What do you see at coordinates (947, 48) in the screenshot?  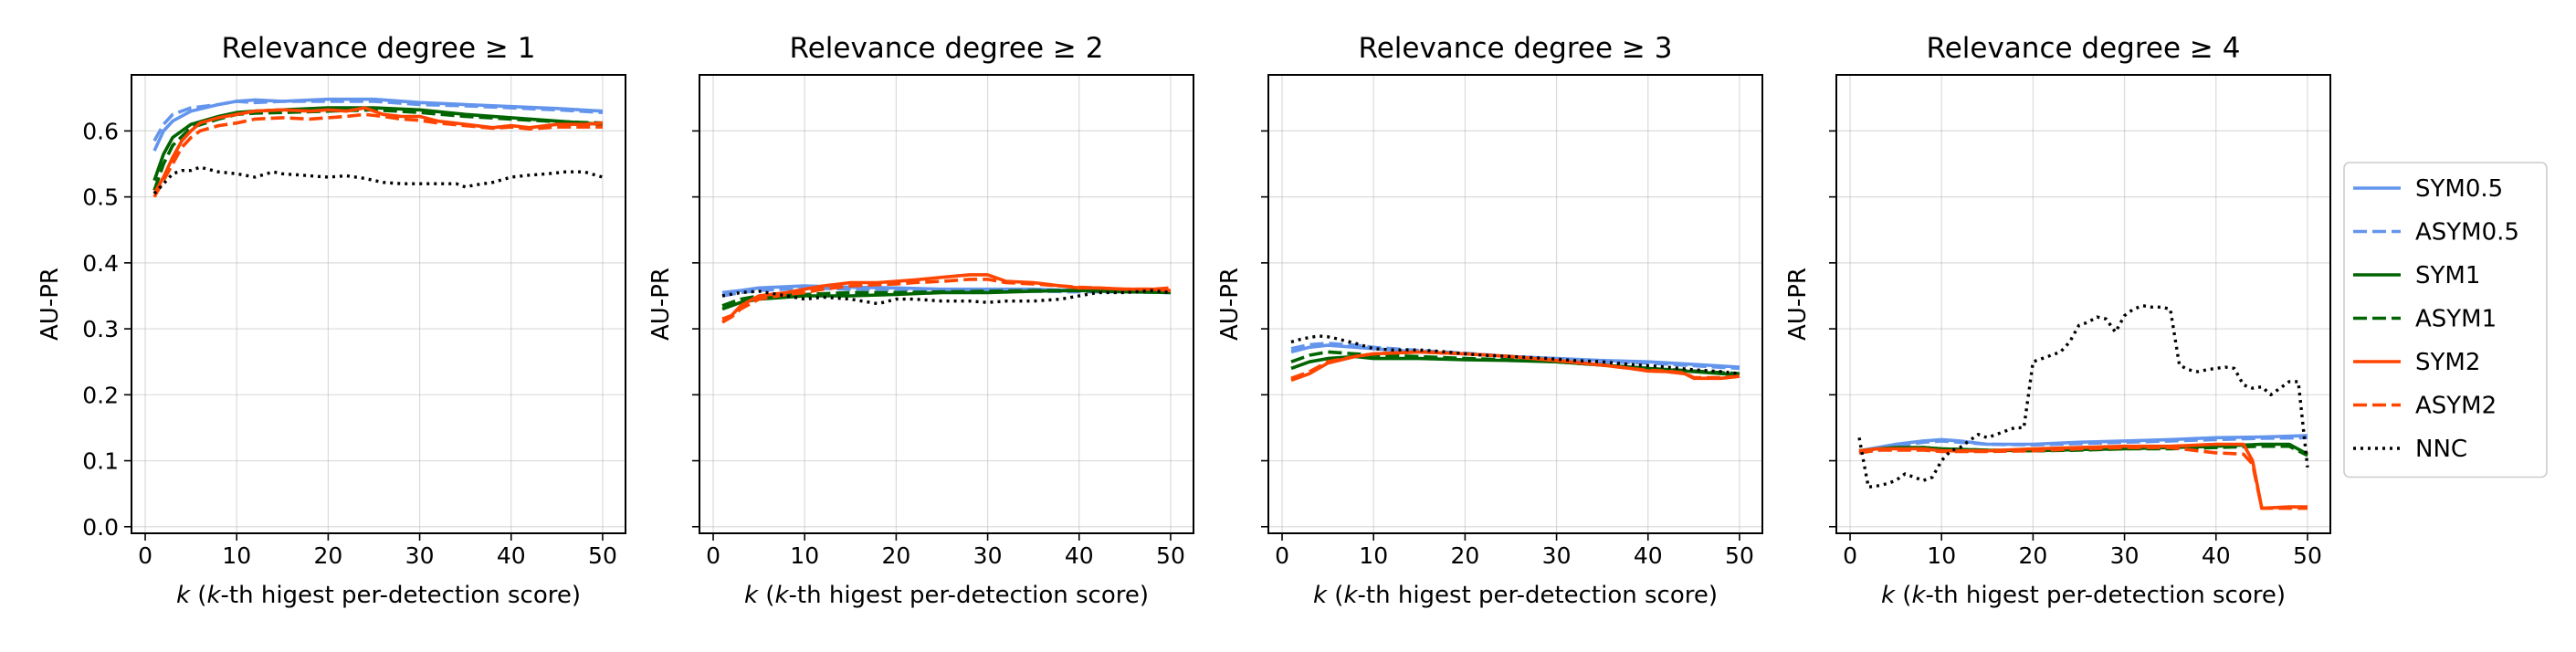 I see `panel-title: Relevance degree ≥ 2` at bounding box center [947, 48].